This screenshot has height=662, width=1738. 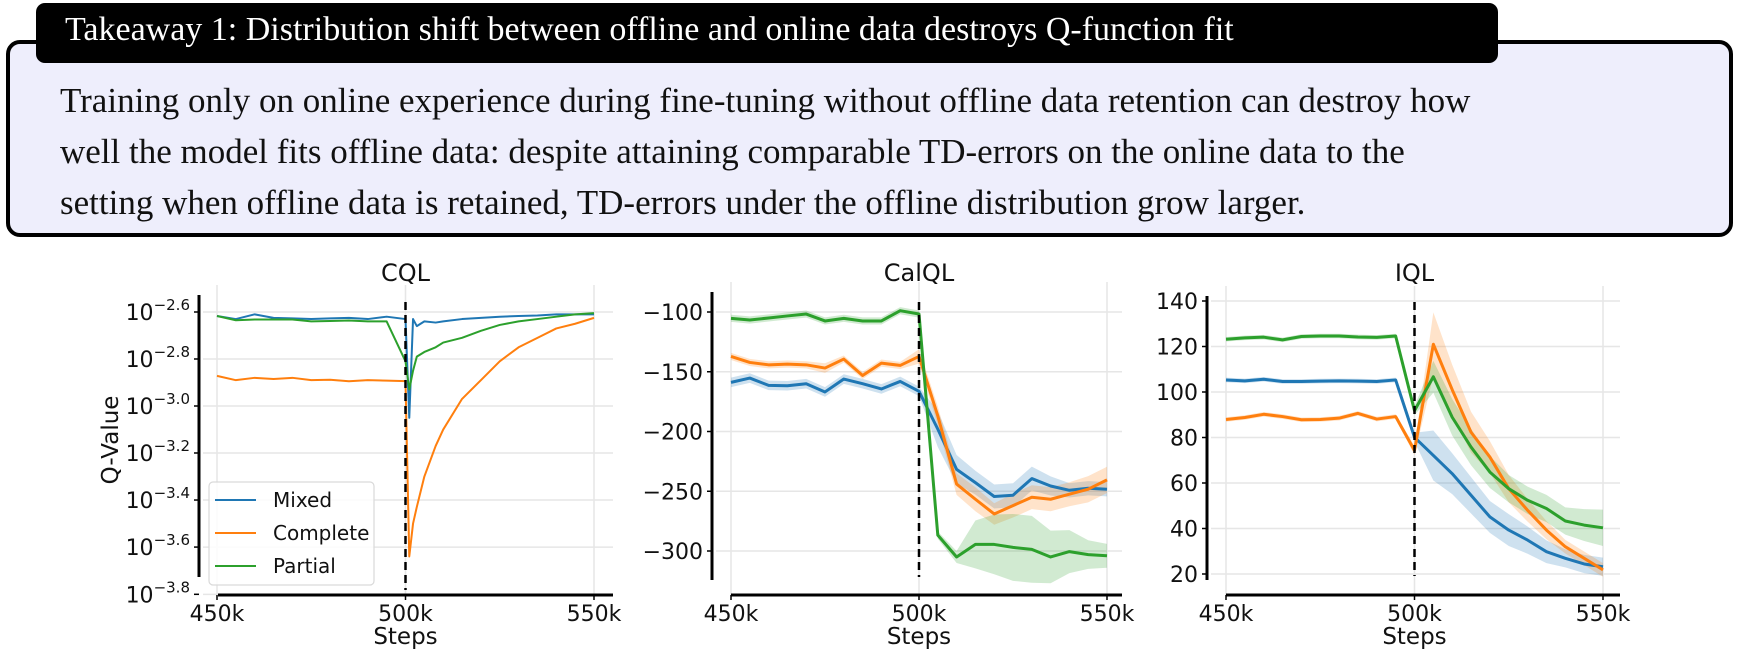 What do you see at coordinates (673, 313) in the screenshot?
I see `y-tick-label: −100` at bounding box center [673, 313].